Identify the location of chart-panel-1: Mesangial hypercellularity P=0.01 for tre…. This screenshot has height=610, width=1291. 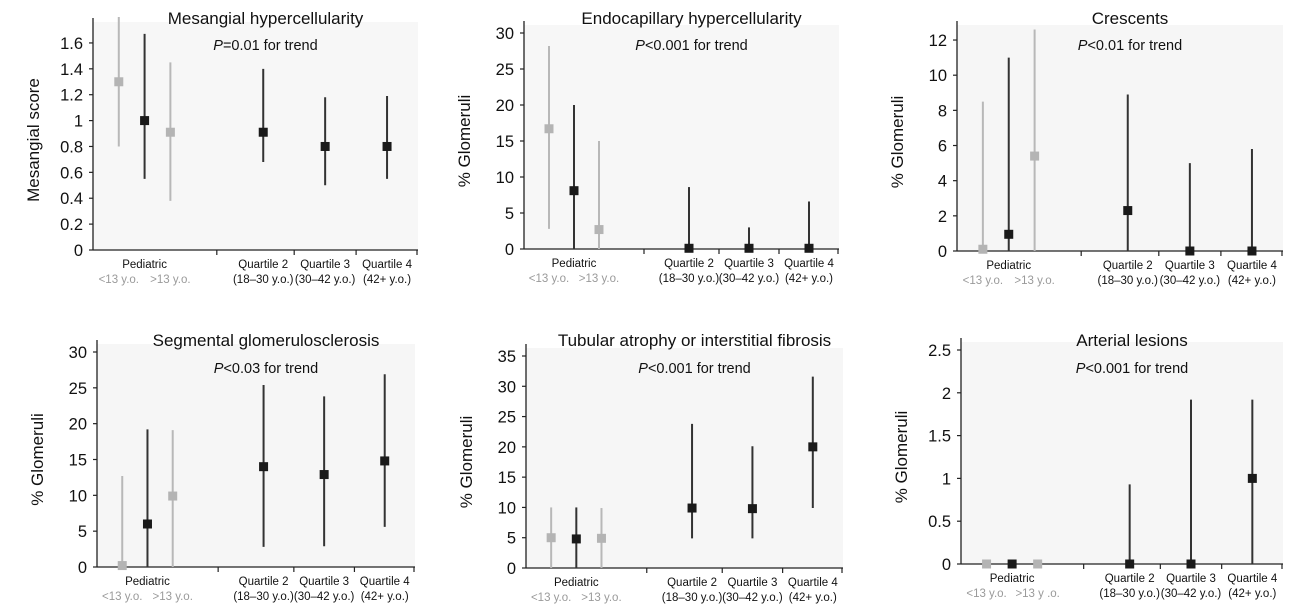
(221, 147).